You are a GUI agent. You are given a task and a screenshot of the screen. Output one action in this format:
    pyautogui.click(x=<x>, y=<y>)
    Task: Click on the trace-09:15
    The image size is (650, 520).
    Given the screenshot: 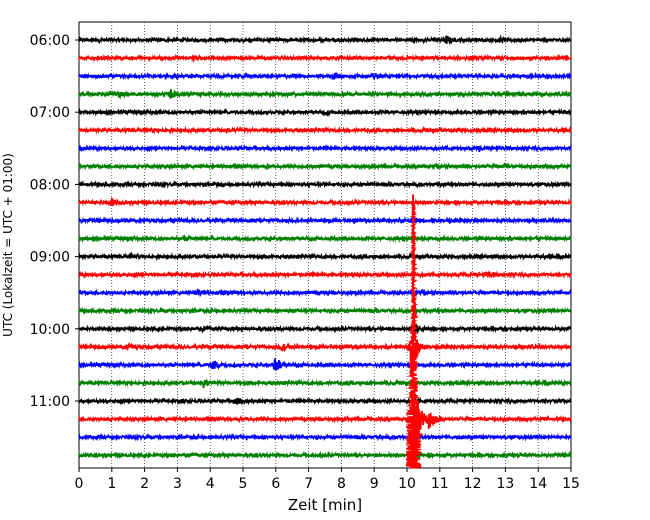 What is the action you would take?
    pyautogui.click(x=325, y=275)
    